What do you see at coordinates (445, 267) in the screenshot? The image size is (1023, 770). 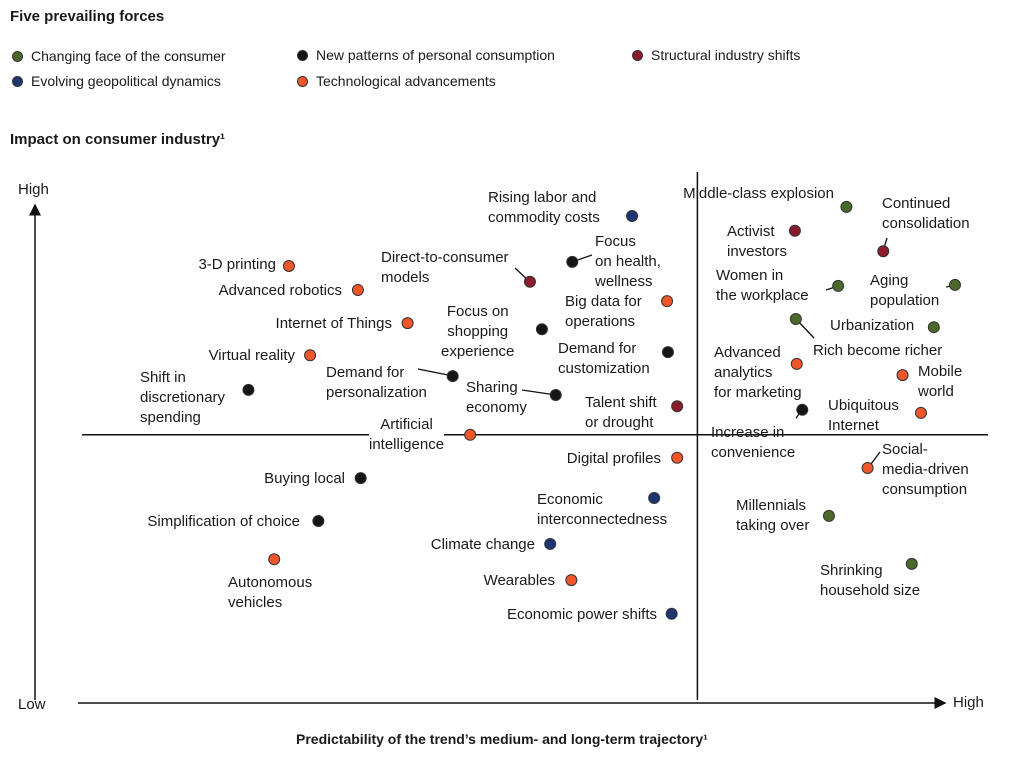 I see `data-label: Direct-to-consumer models` at bounding box center [445, 267].